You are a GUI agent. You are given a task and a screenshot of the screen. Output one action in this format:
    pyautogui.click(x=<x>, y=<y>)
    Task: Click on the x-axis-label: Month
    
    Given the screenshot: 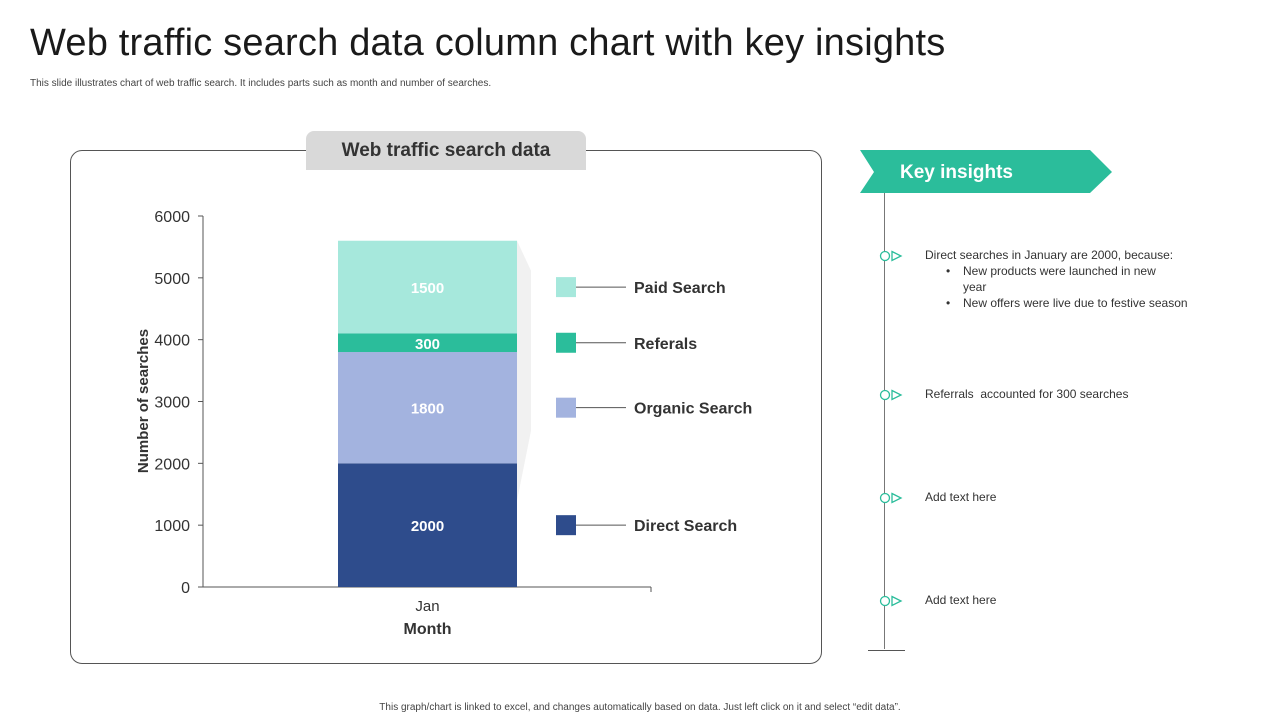 What is the action you would take?
    pyautogui.click(x=428, y=629)
    